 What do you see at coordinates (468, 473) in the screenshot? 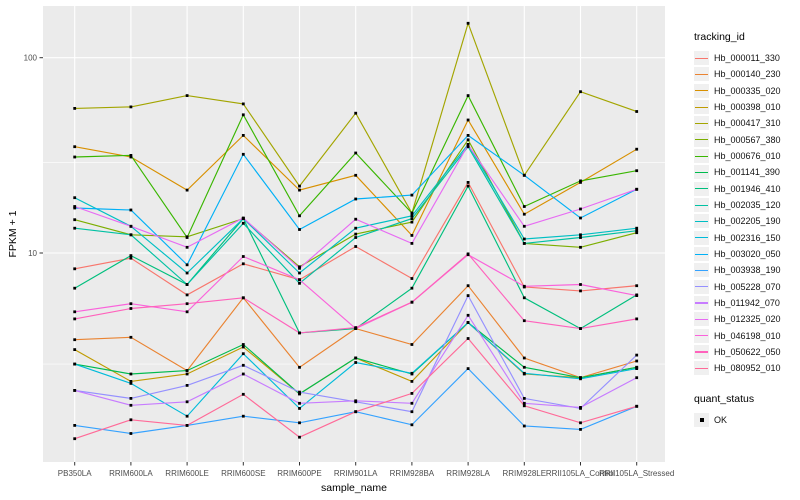
I see `x-tick-label: RRIM928LA` at bounding box center [468, 473].